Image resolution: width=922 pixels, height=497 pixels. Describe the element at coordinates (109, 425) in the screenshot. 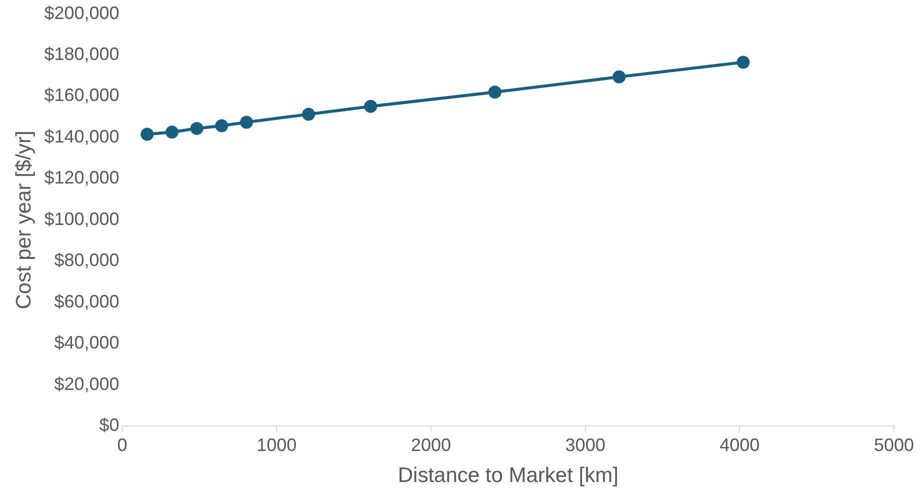

I see `y-tick-label: $0` at that location.